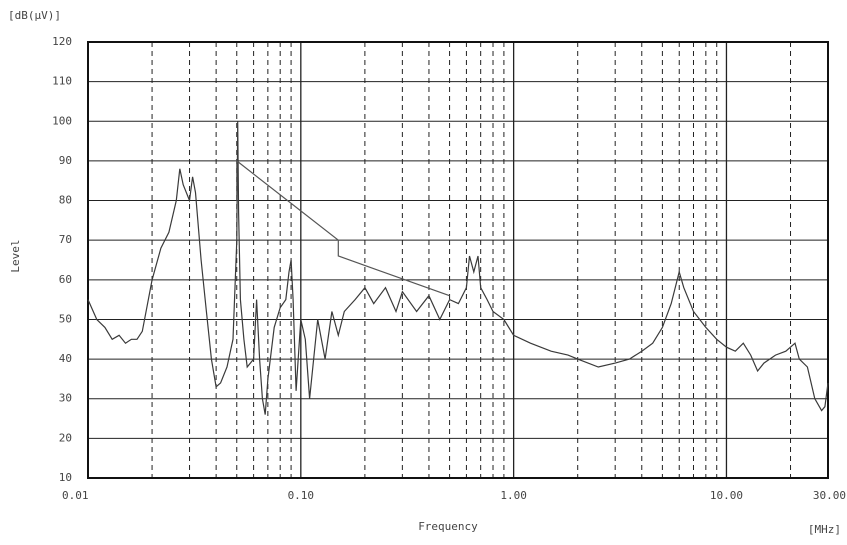 This screenshot has width=847, height=545. I want to click on x-tick-label: 30.00, so click(829, 495).